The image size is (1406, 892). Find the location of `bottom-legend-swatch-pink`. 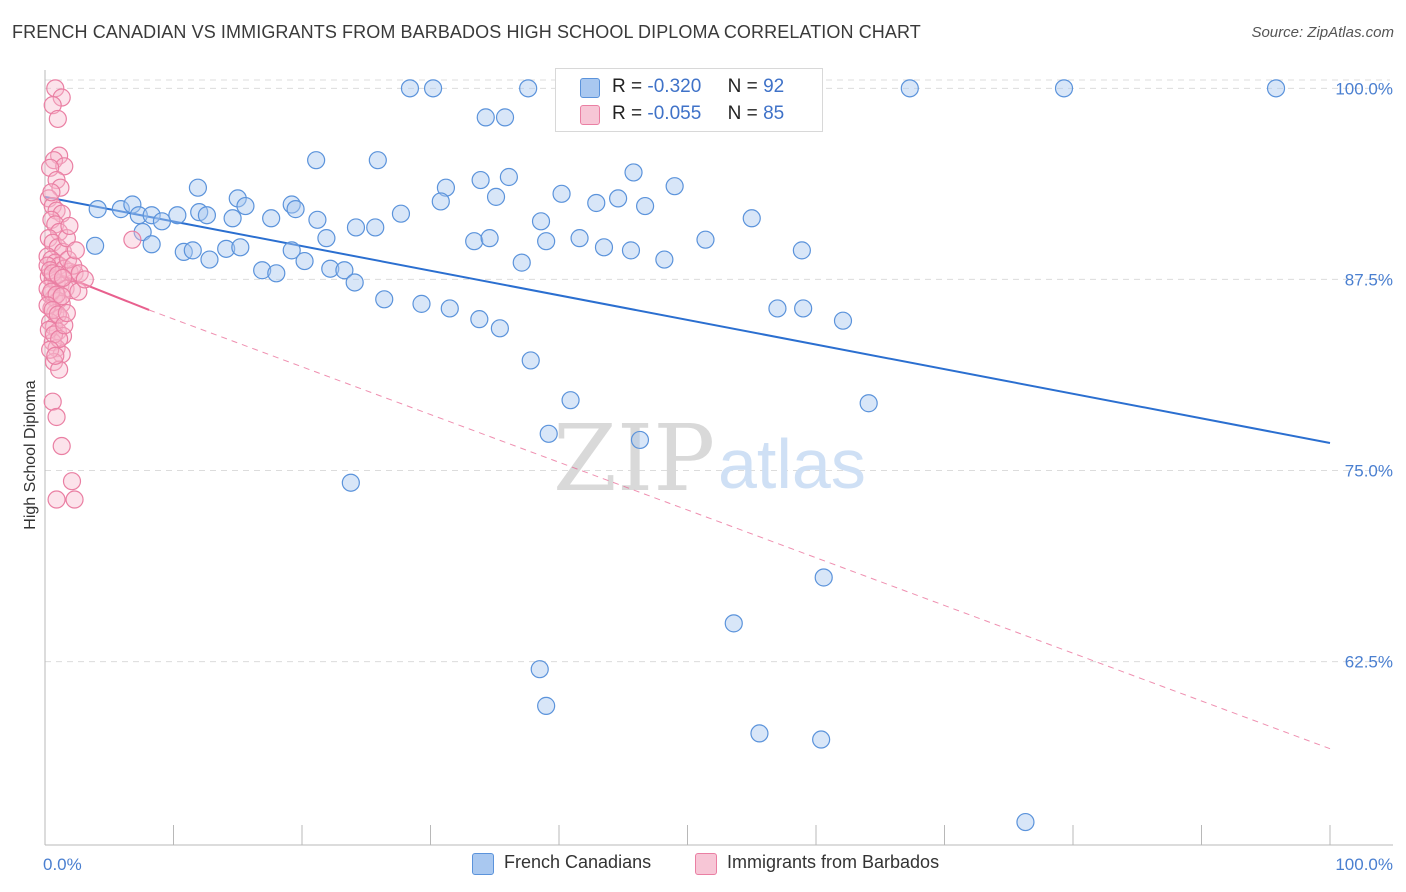

bottom-legend-swatch-pink is located at coordinates (706, 864).